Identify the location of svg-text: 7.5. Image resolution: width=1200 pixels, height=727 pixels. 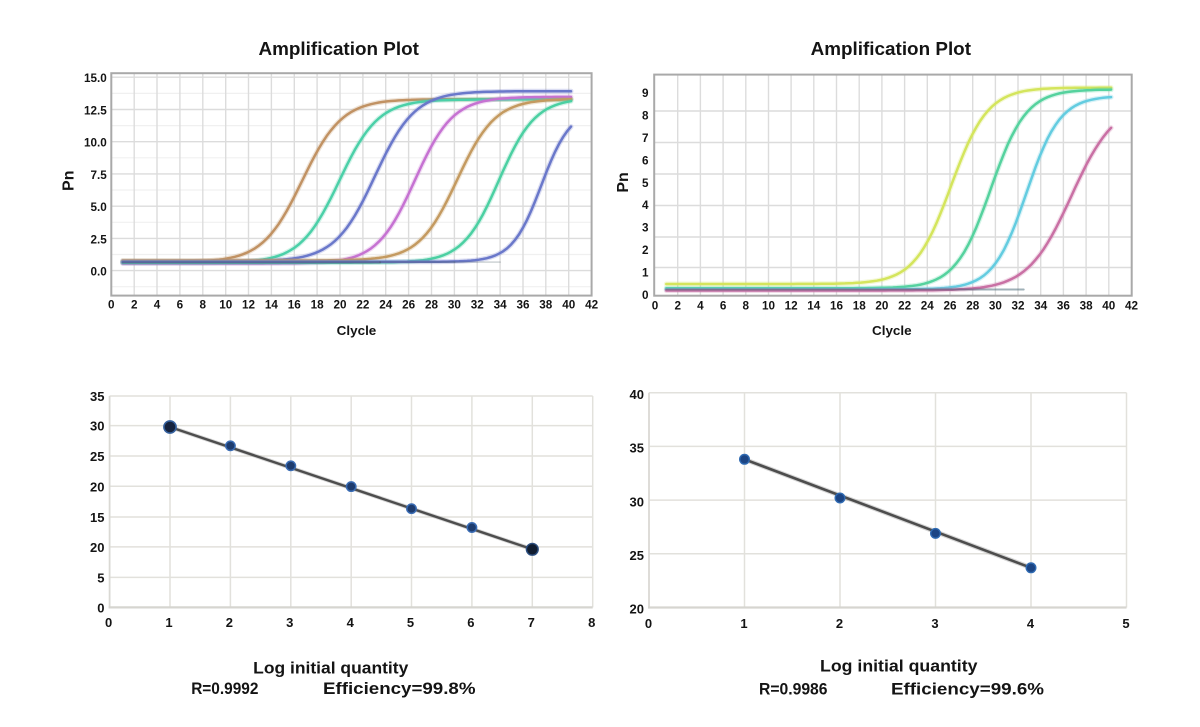
(99, 175).